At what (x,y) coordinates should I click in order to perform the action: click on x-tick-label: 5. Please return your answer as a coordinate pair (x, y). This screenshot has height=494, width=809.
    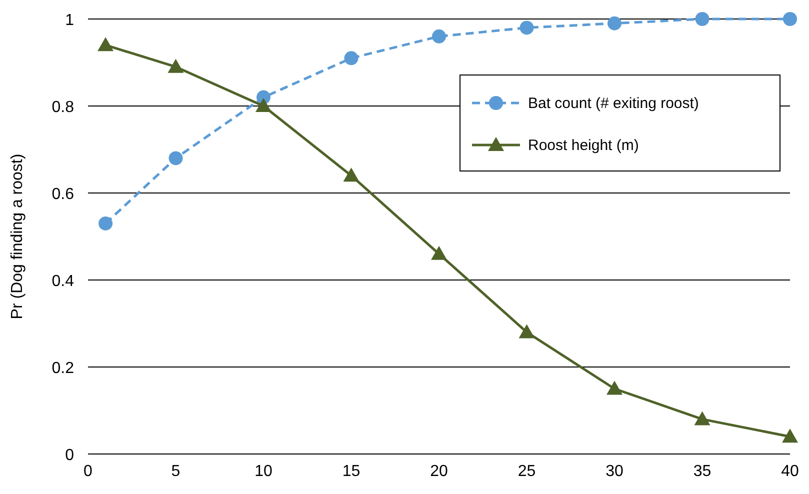
    Looking at the image, I should click on (175, 471).